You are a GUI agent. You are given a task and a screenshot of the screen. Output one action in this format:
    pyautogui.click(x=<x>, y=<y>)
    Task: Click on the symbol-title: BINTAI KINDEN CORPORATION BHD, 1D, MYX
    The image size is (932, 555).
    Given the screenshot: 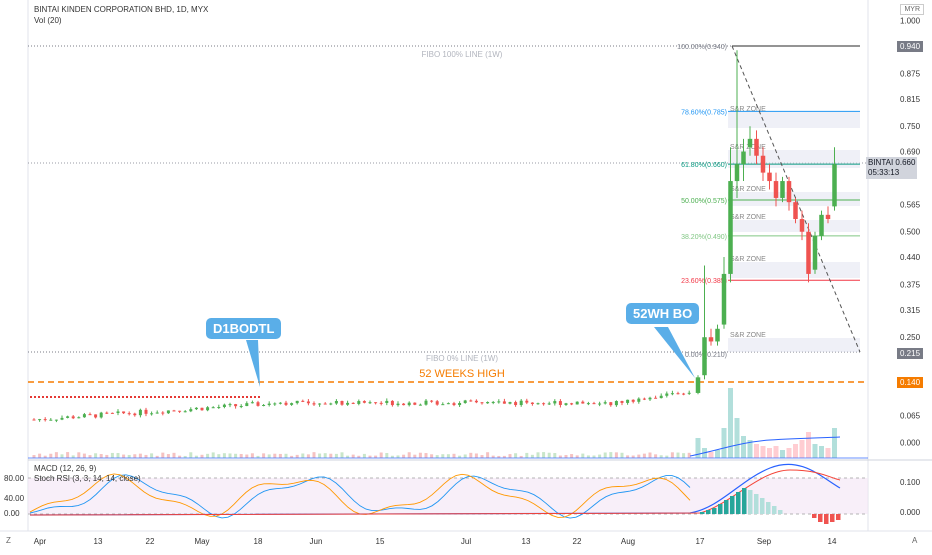 What is the action you would take?
    pyautogui.click(x=121, y=9)
    